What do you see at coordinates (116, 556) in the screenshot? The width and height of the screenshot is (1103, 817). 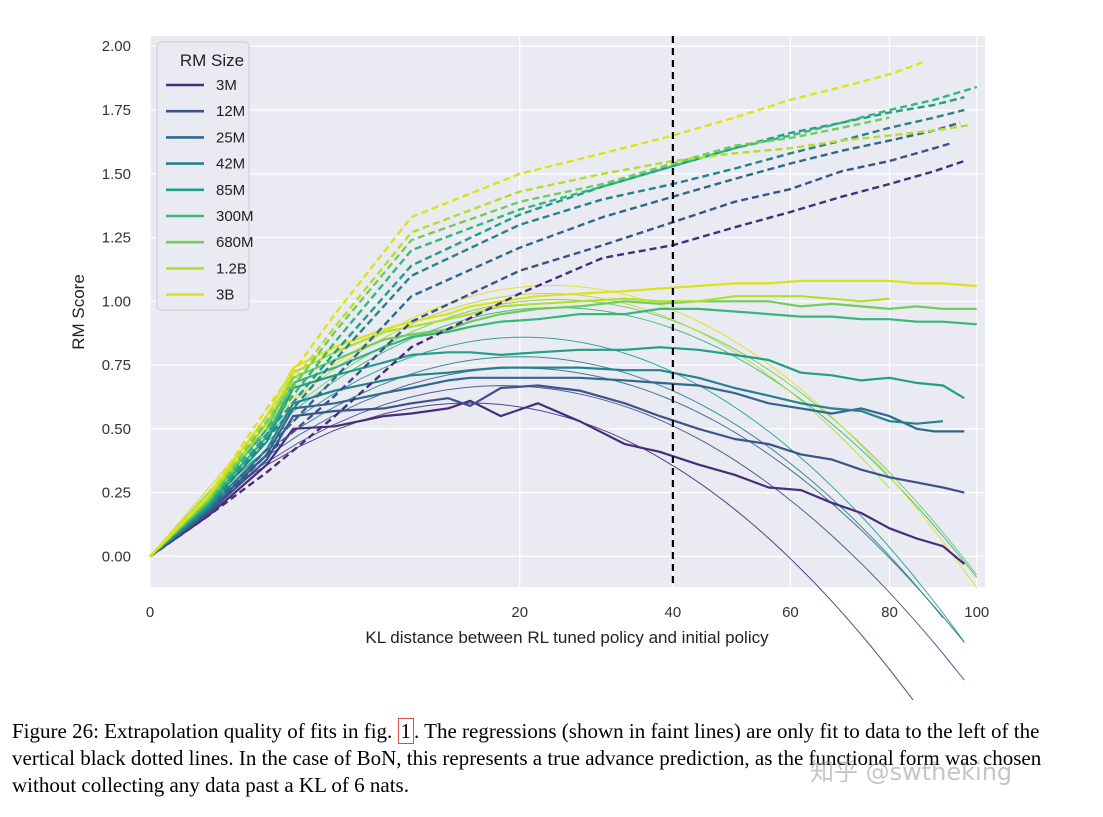 I see `y-tick-label: 0.00` at bounding box center [116, 556].